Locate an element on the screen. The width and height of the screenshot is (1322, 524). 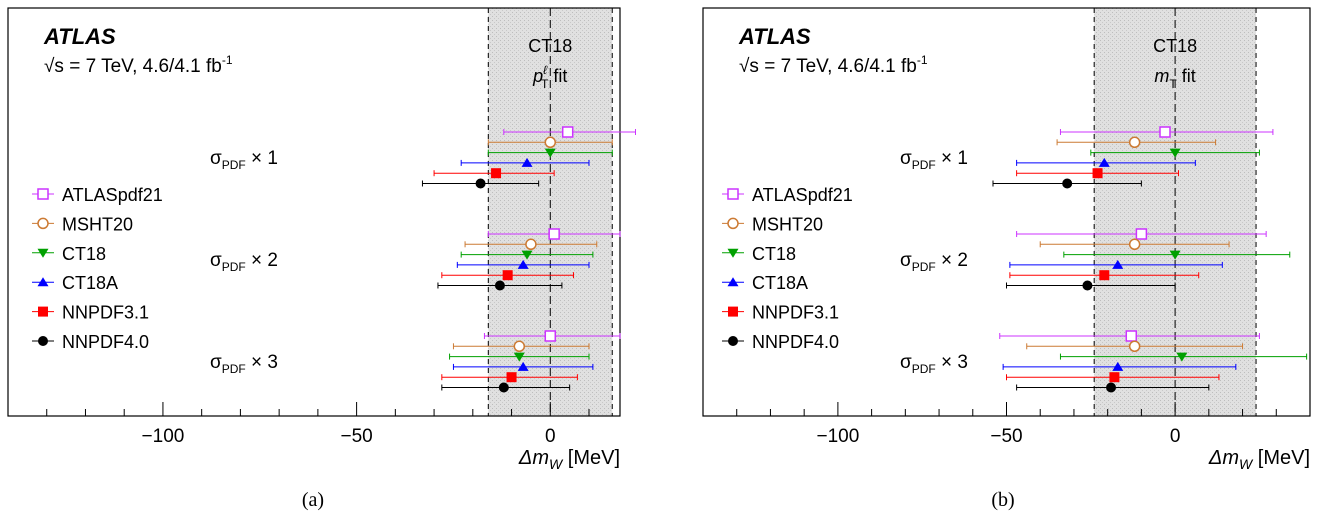
group-label: σPDF × 2 is located at coordinates (934, 262).